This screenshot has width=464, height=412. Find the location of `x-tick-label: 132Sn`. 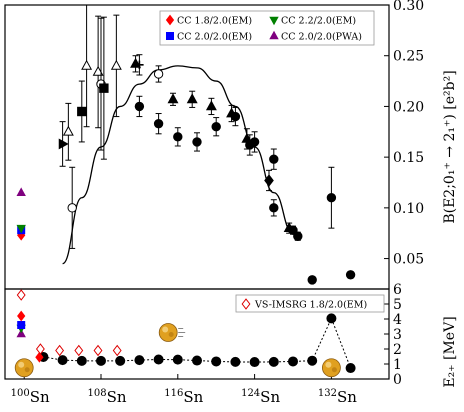

x-tick-label: 132Sn is located at coordinates (337, 397).